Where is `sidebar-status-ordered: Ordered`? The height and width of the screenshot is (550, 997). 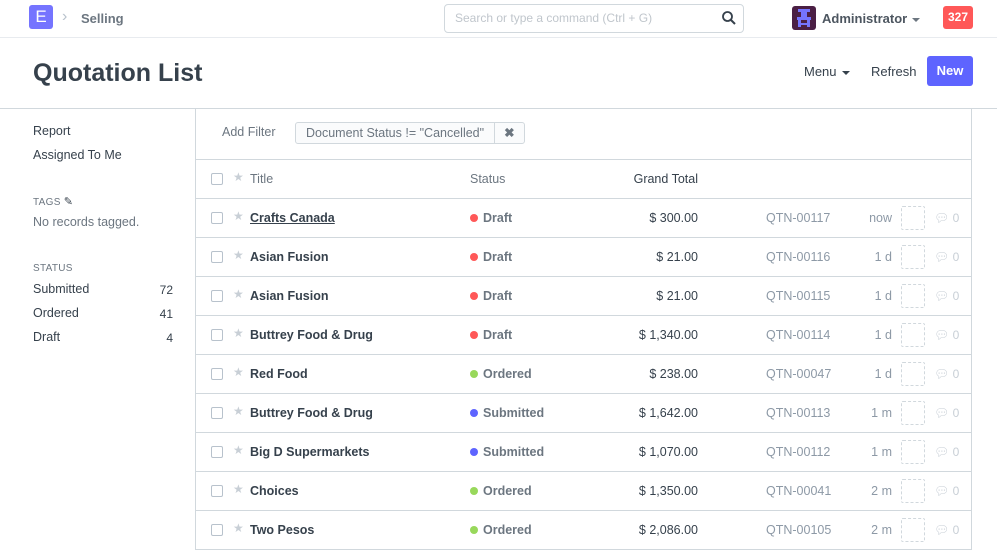 sidebar-status-ordered: Ordered is located at coordinates (56, 313).